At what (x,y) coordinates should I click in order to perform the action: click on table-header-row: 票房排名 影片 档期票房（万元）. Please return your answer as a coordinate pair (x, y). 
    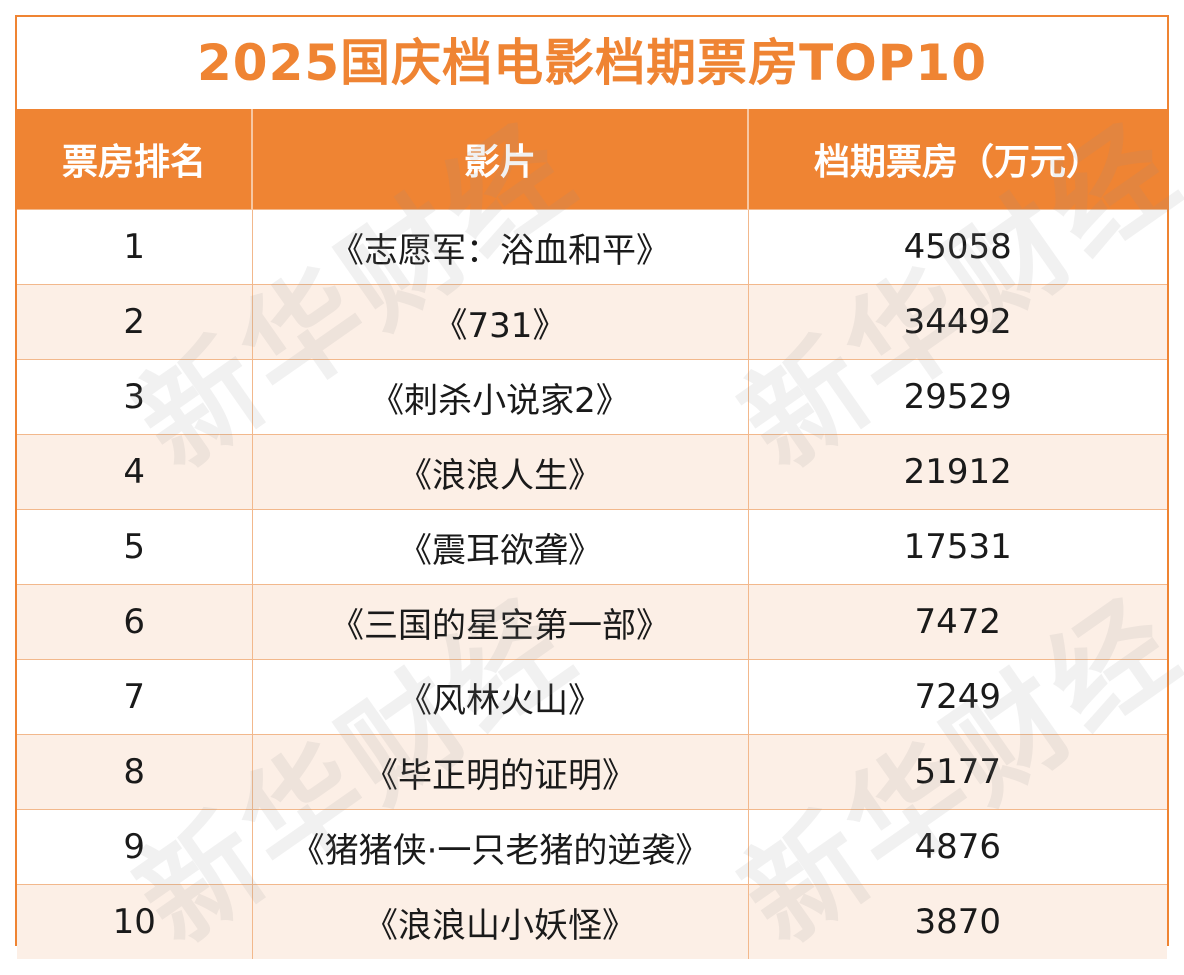
    Looking at the image, I should click on (592, 159).